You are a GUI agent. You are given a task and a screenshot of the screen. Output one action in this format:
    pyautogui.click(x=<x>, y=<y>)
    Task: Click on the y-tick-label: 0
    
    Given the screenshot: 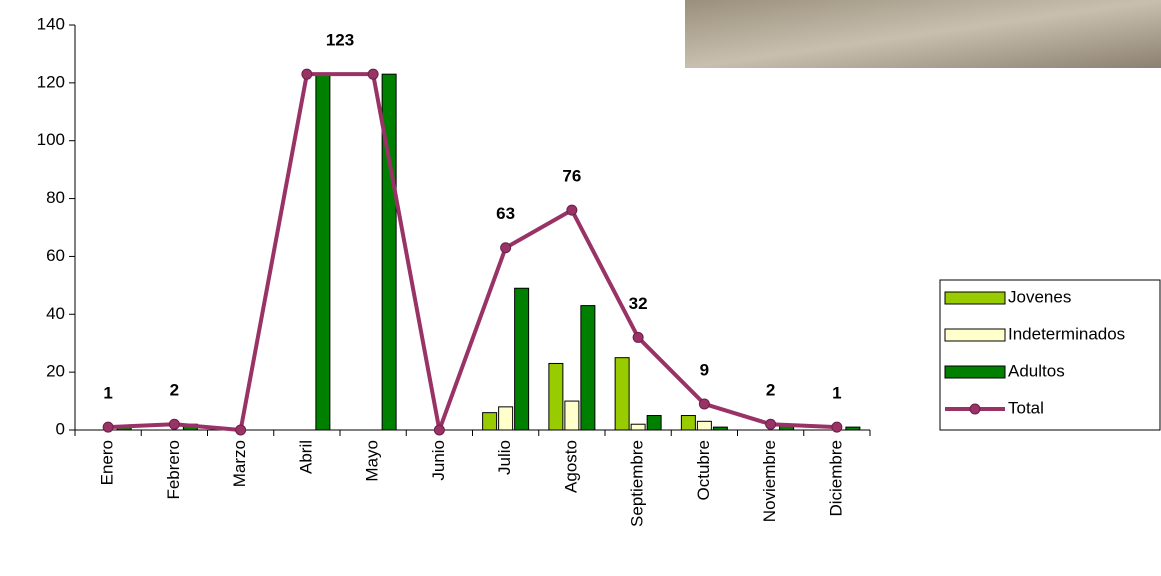 What is the action you would take?
    pyautogui.click(x=60, y=428)
    